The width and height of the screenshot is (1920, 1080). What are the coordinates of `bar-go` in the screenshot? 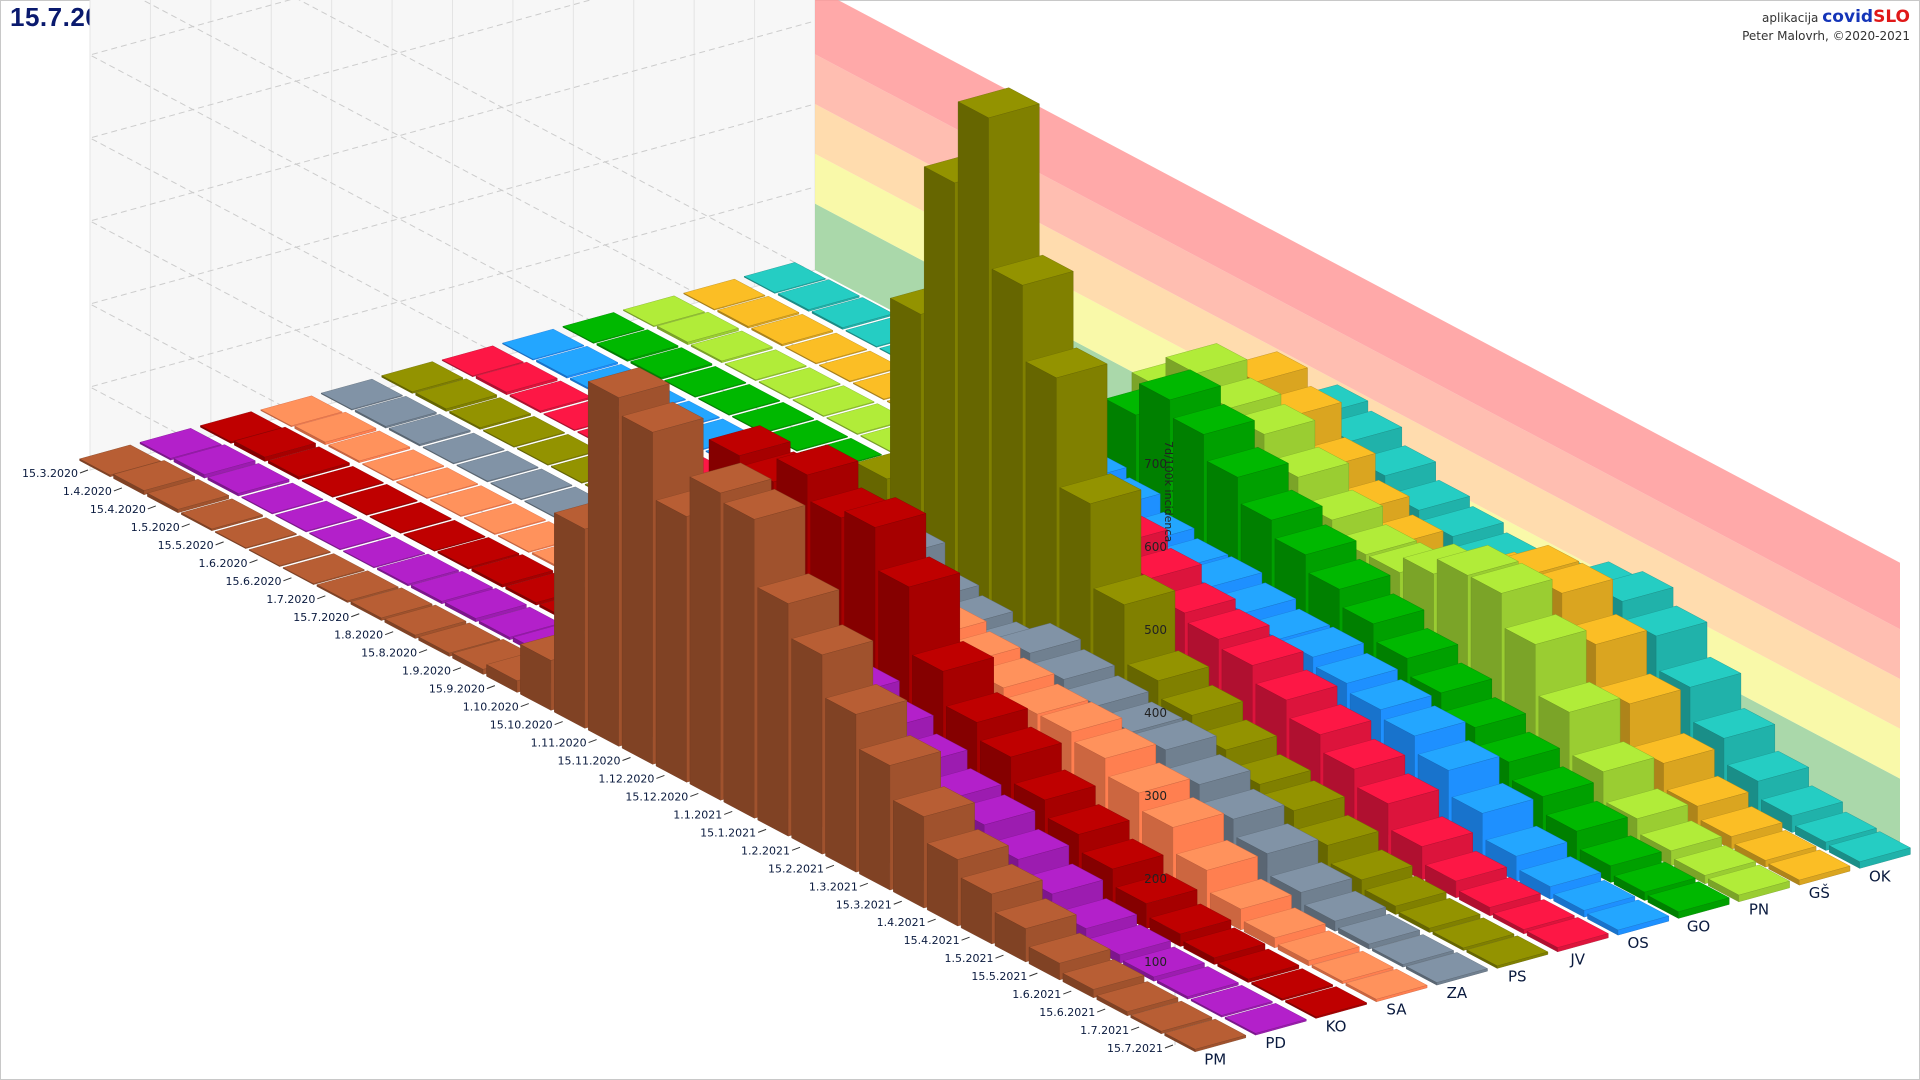 It's located at (773, 418).